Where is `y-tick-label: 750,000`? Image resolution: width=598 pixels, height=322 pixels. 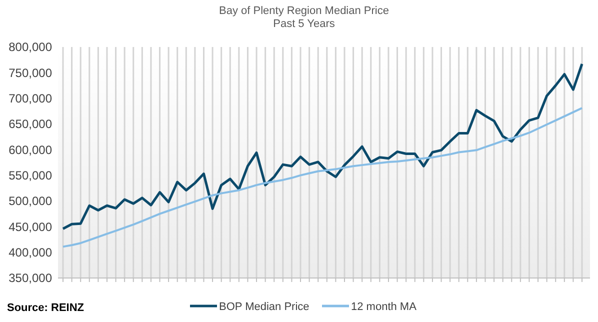
y-tick-label: 750,000 is located at coordinates (30, 73).